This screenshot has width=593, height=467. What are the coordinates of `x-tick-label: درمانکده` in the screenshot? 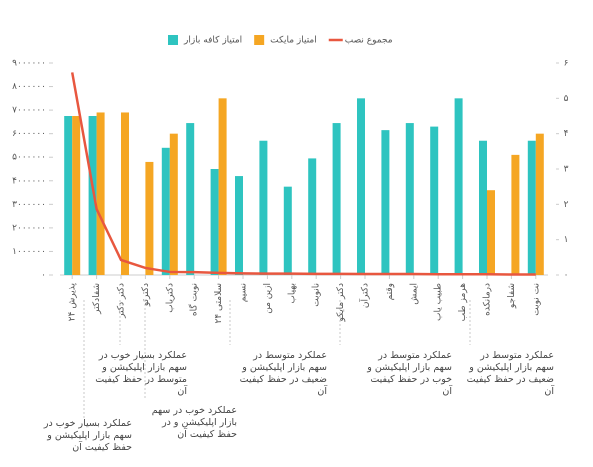 It's located at (488, 299).